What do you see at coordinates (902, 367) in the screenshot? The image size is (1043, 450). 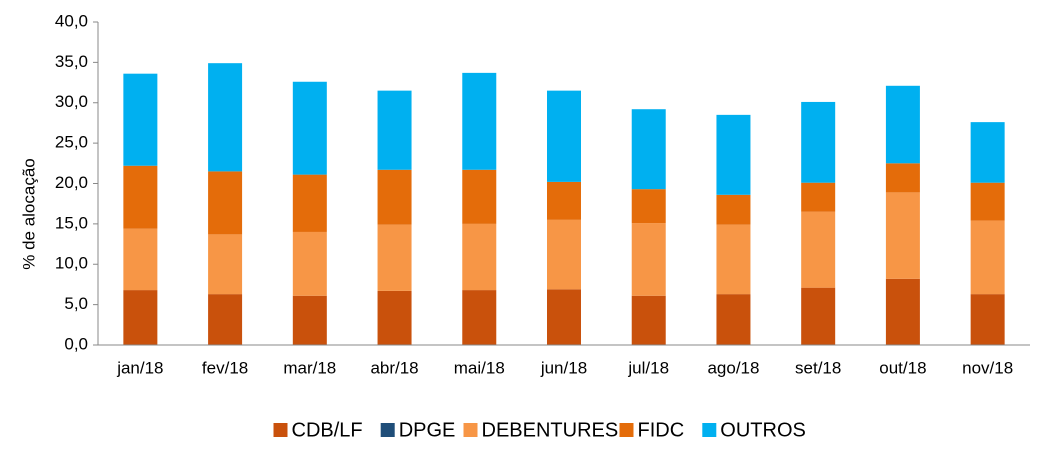 I see `x-tick-label: out/18` at bounding box center [902, 367].